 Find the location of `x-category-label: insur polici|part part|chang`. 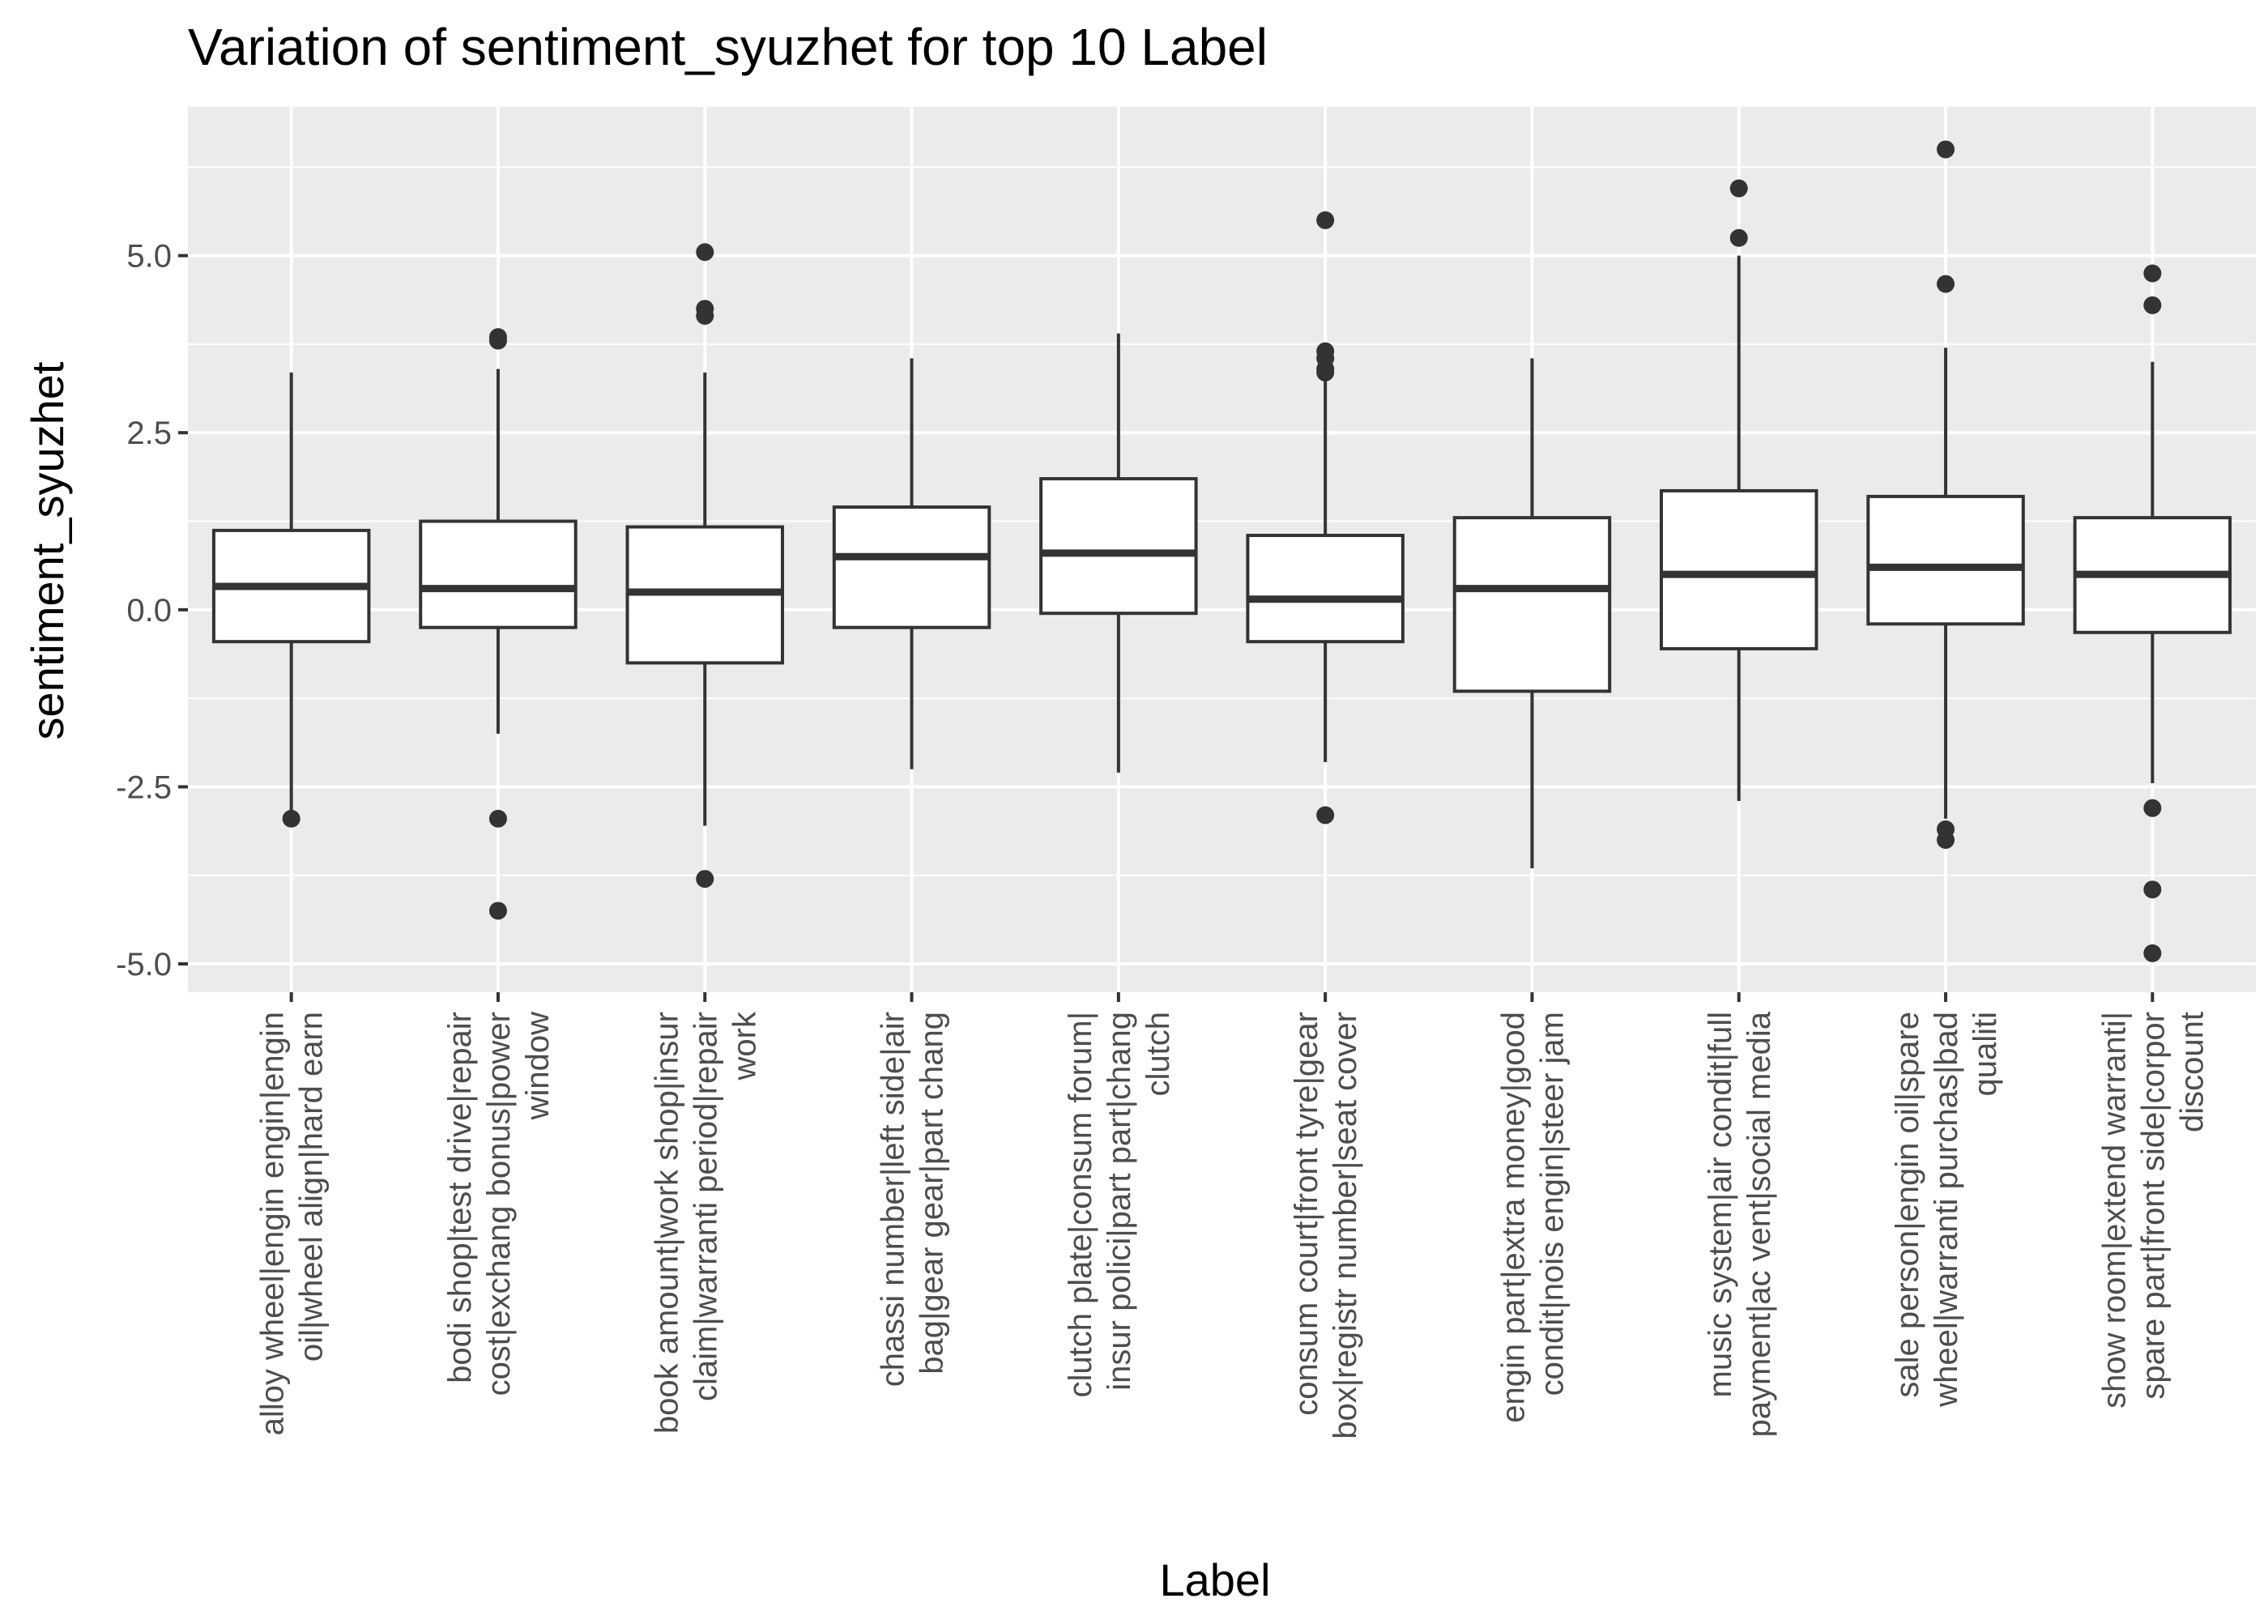

x-category-label: insur polici|part part|chang is located at coordinates (1119, 1201).